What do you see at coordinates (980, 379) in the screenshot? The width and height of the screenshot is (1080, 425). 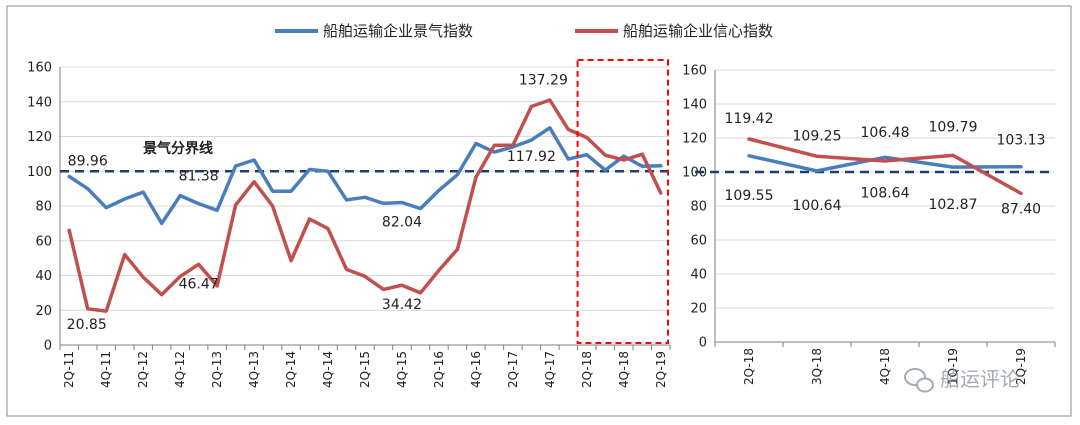 I see `watermark-text: 舶运评论` at bounding box center [980, 379].